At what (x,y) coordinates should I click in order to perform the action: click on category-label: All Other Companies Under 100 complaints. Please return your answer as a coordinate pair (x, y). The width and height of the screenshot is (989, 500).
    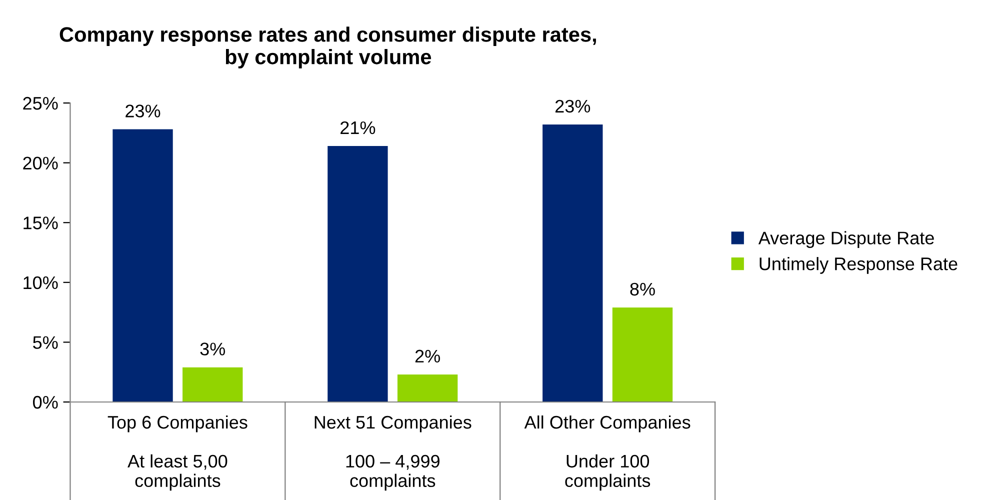
    Looking at the image, I should click on (607, 453).